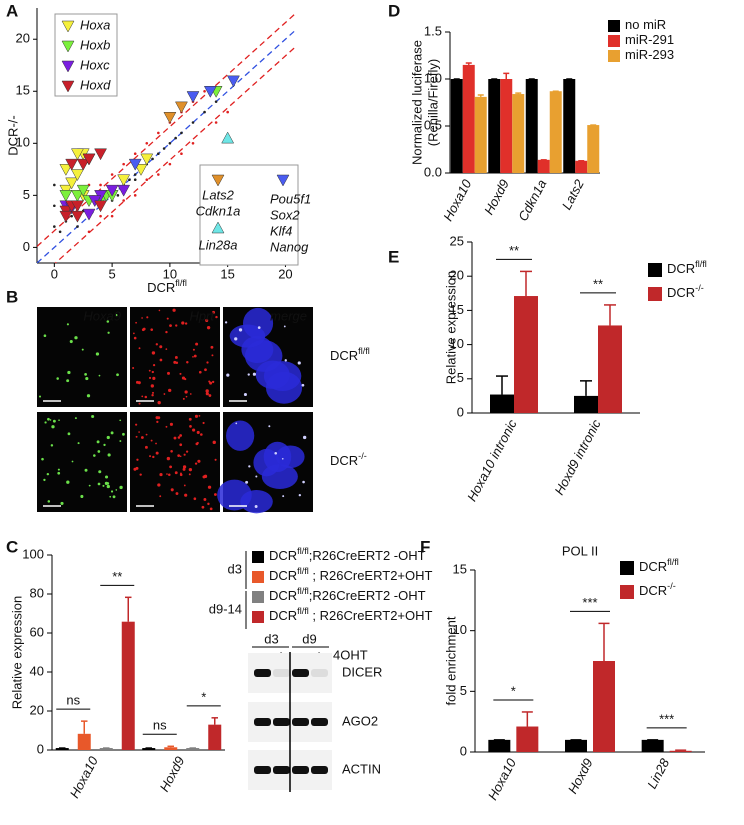 This screenshot has height=825, width=744. What do you see at coordinates (271, 638) in the screenshot?
I see `timepoint-label: d3` at bounding box center [271, 638].